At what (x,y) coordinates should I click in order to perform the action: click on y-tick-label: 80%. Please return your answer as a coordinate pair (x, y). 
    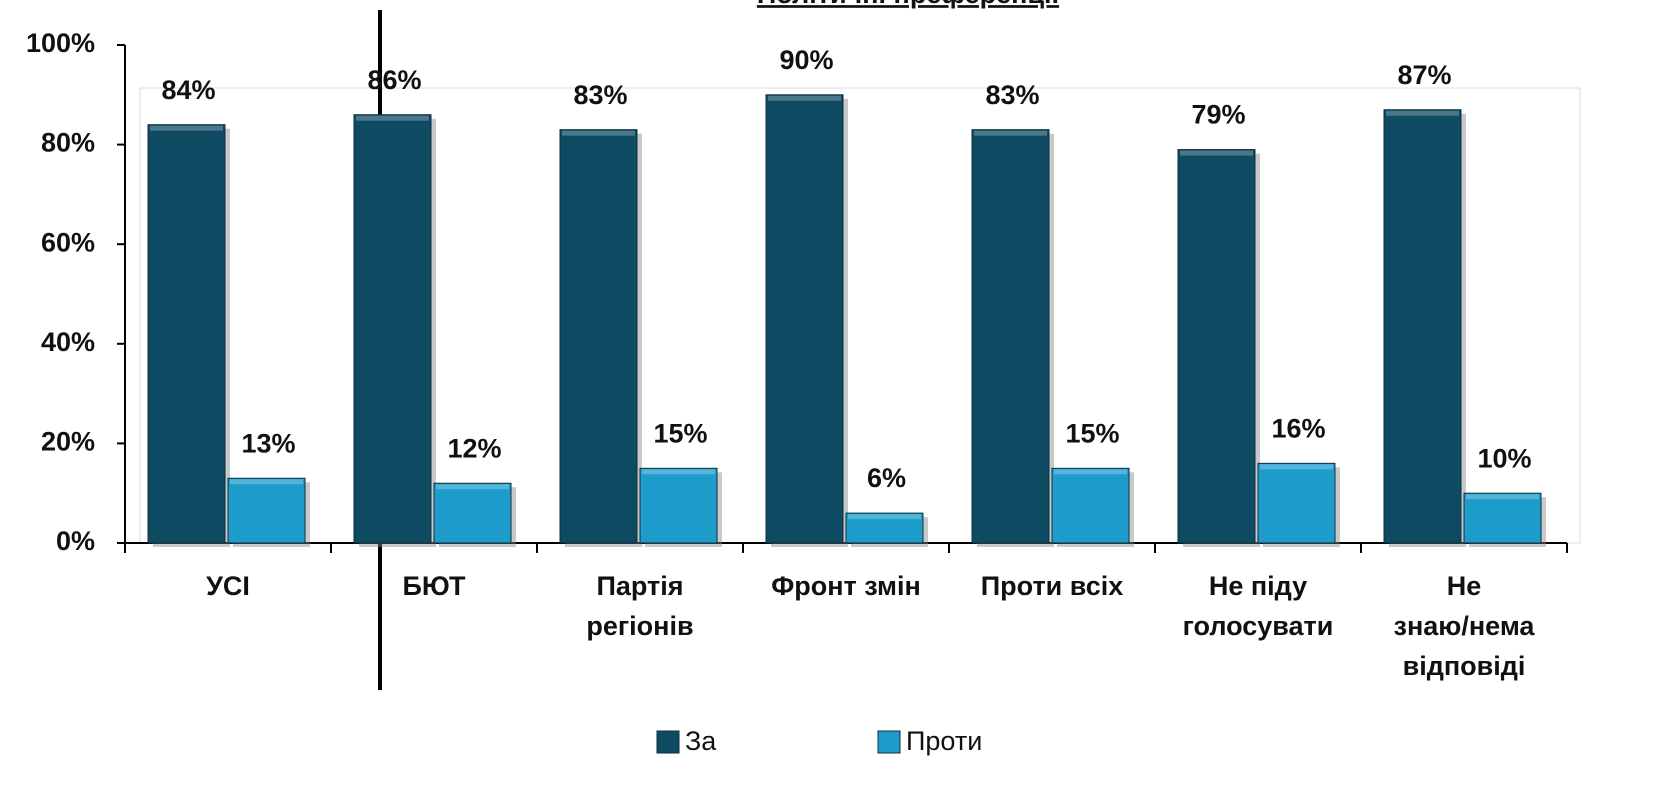
    Looking at the image, I should click on (68, 143).